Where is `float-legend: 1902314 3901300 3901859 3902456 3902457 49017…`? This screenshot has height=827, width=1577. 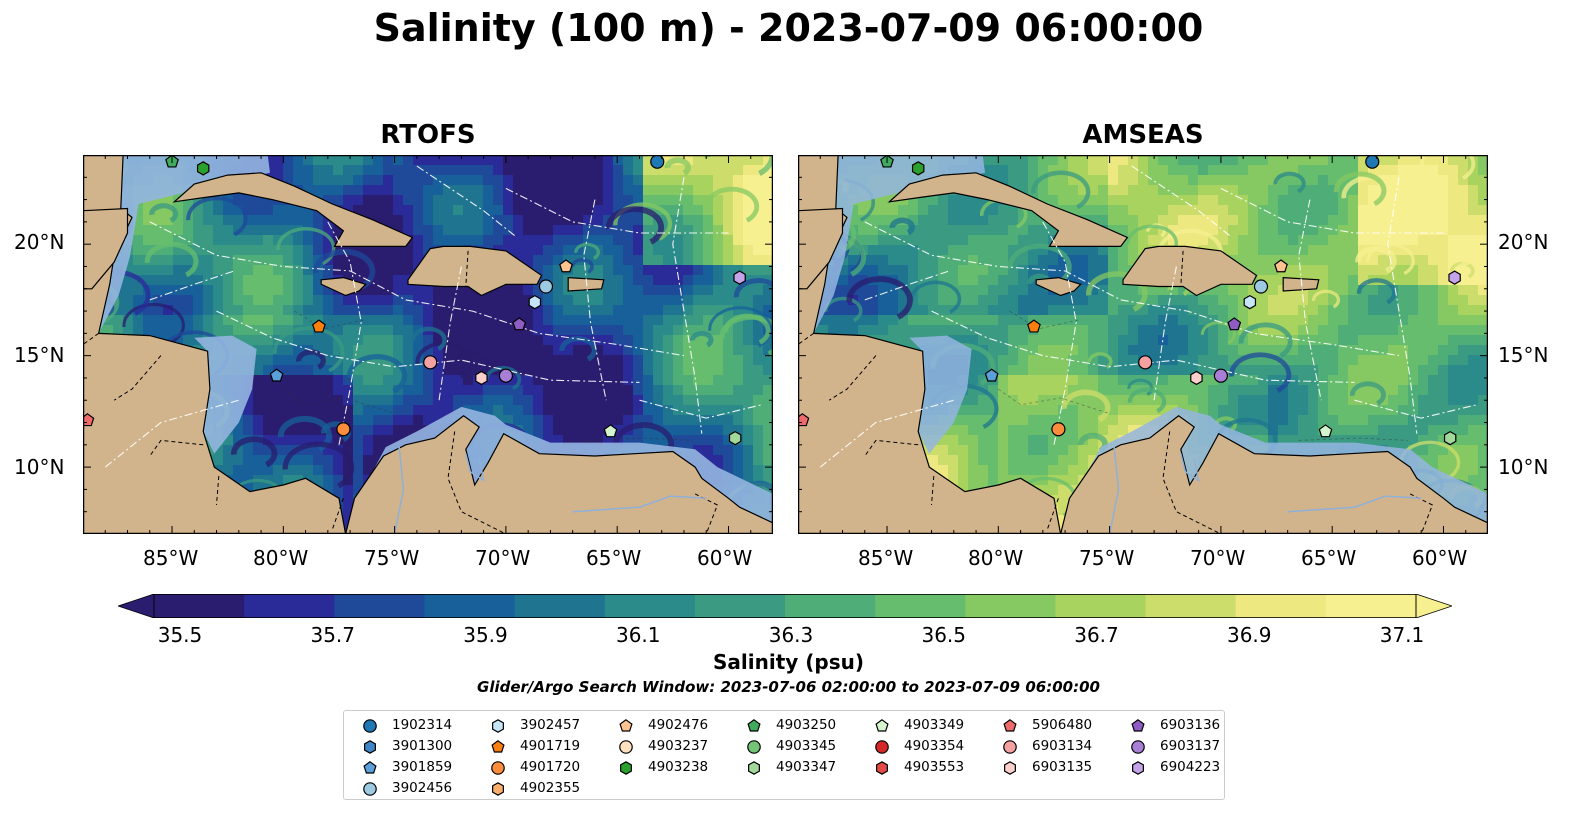 float-legend: 1902314 3901300 3901859 3902456 3902457 49017… is located at coordinates (784, 755).